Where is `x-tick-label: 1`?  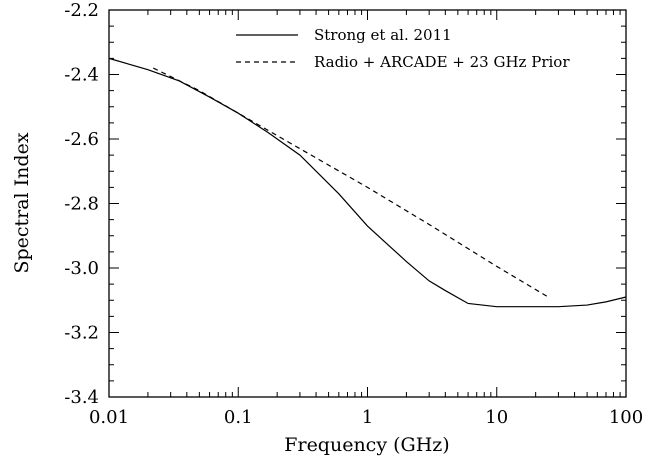 x-tick-label: 1 is located at coordinates (367, 417).